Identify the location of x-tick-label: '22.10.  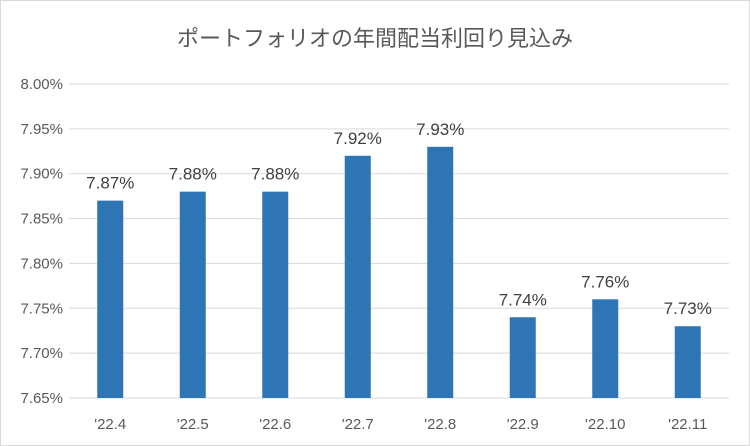
(605, 424).